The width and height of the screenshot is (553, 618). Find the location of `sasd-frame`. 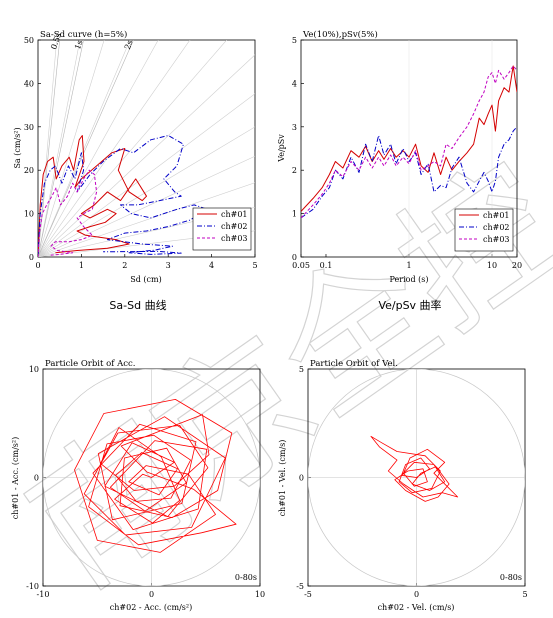

sasd-frame is located at coordinates (146, 148).